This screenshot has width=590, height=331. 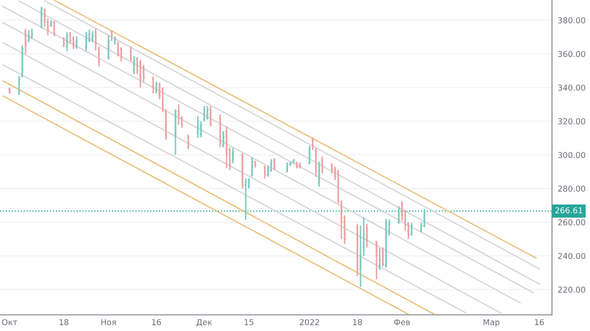 I want to click on x-tick-label: Окт, so click(x=10, y=322).